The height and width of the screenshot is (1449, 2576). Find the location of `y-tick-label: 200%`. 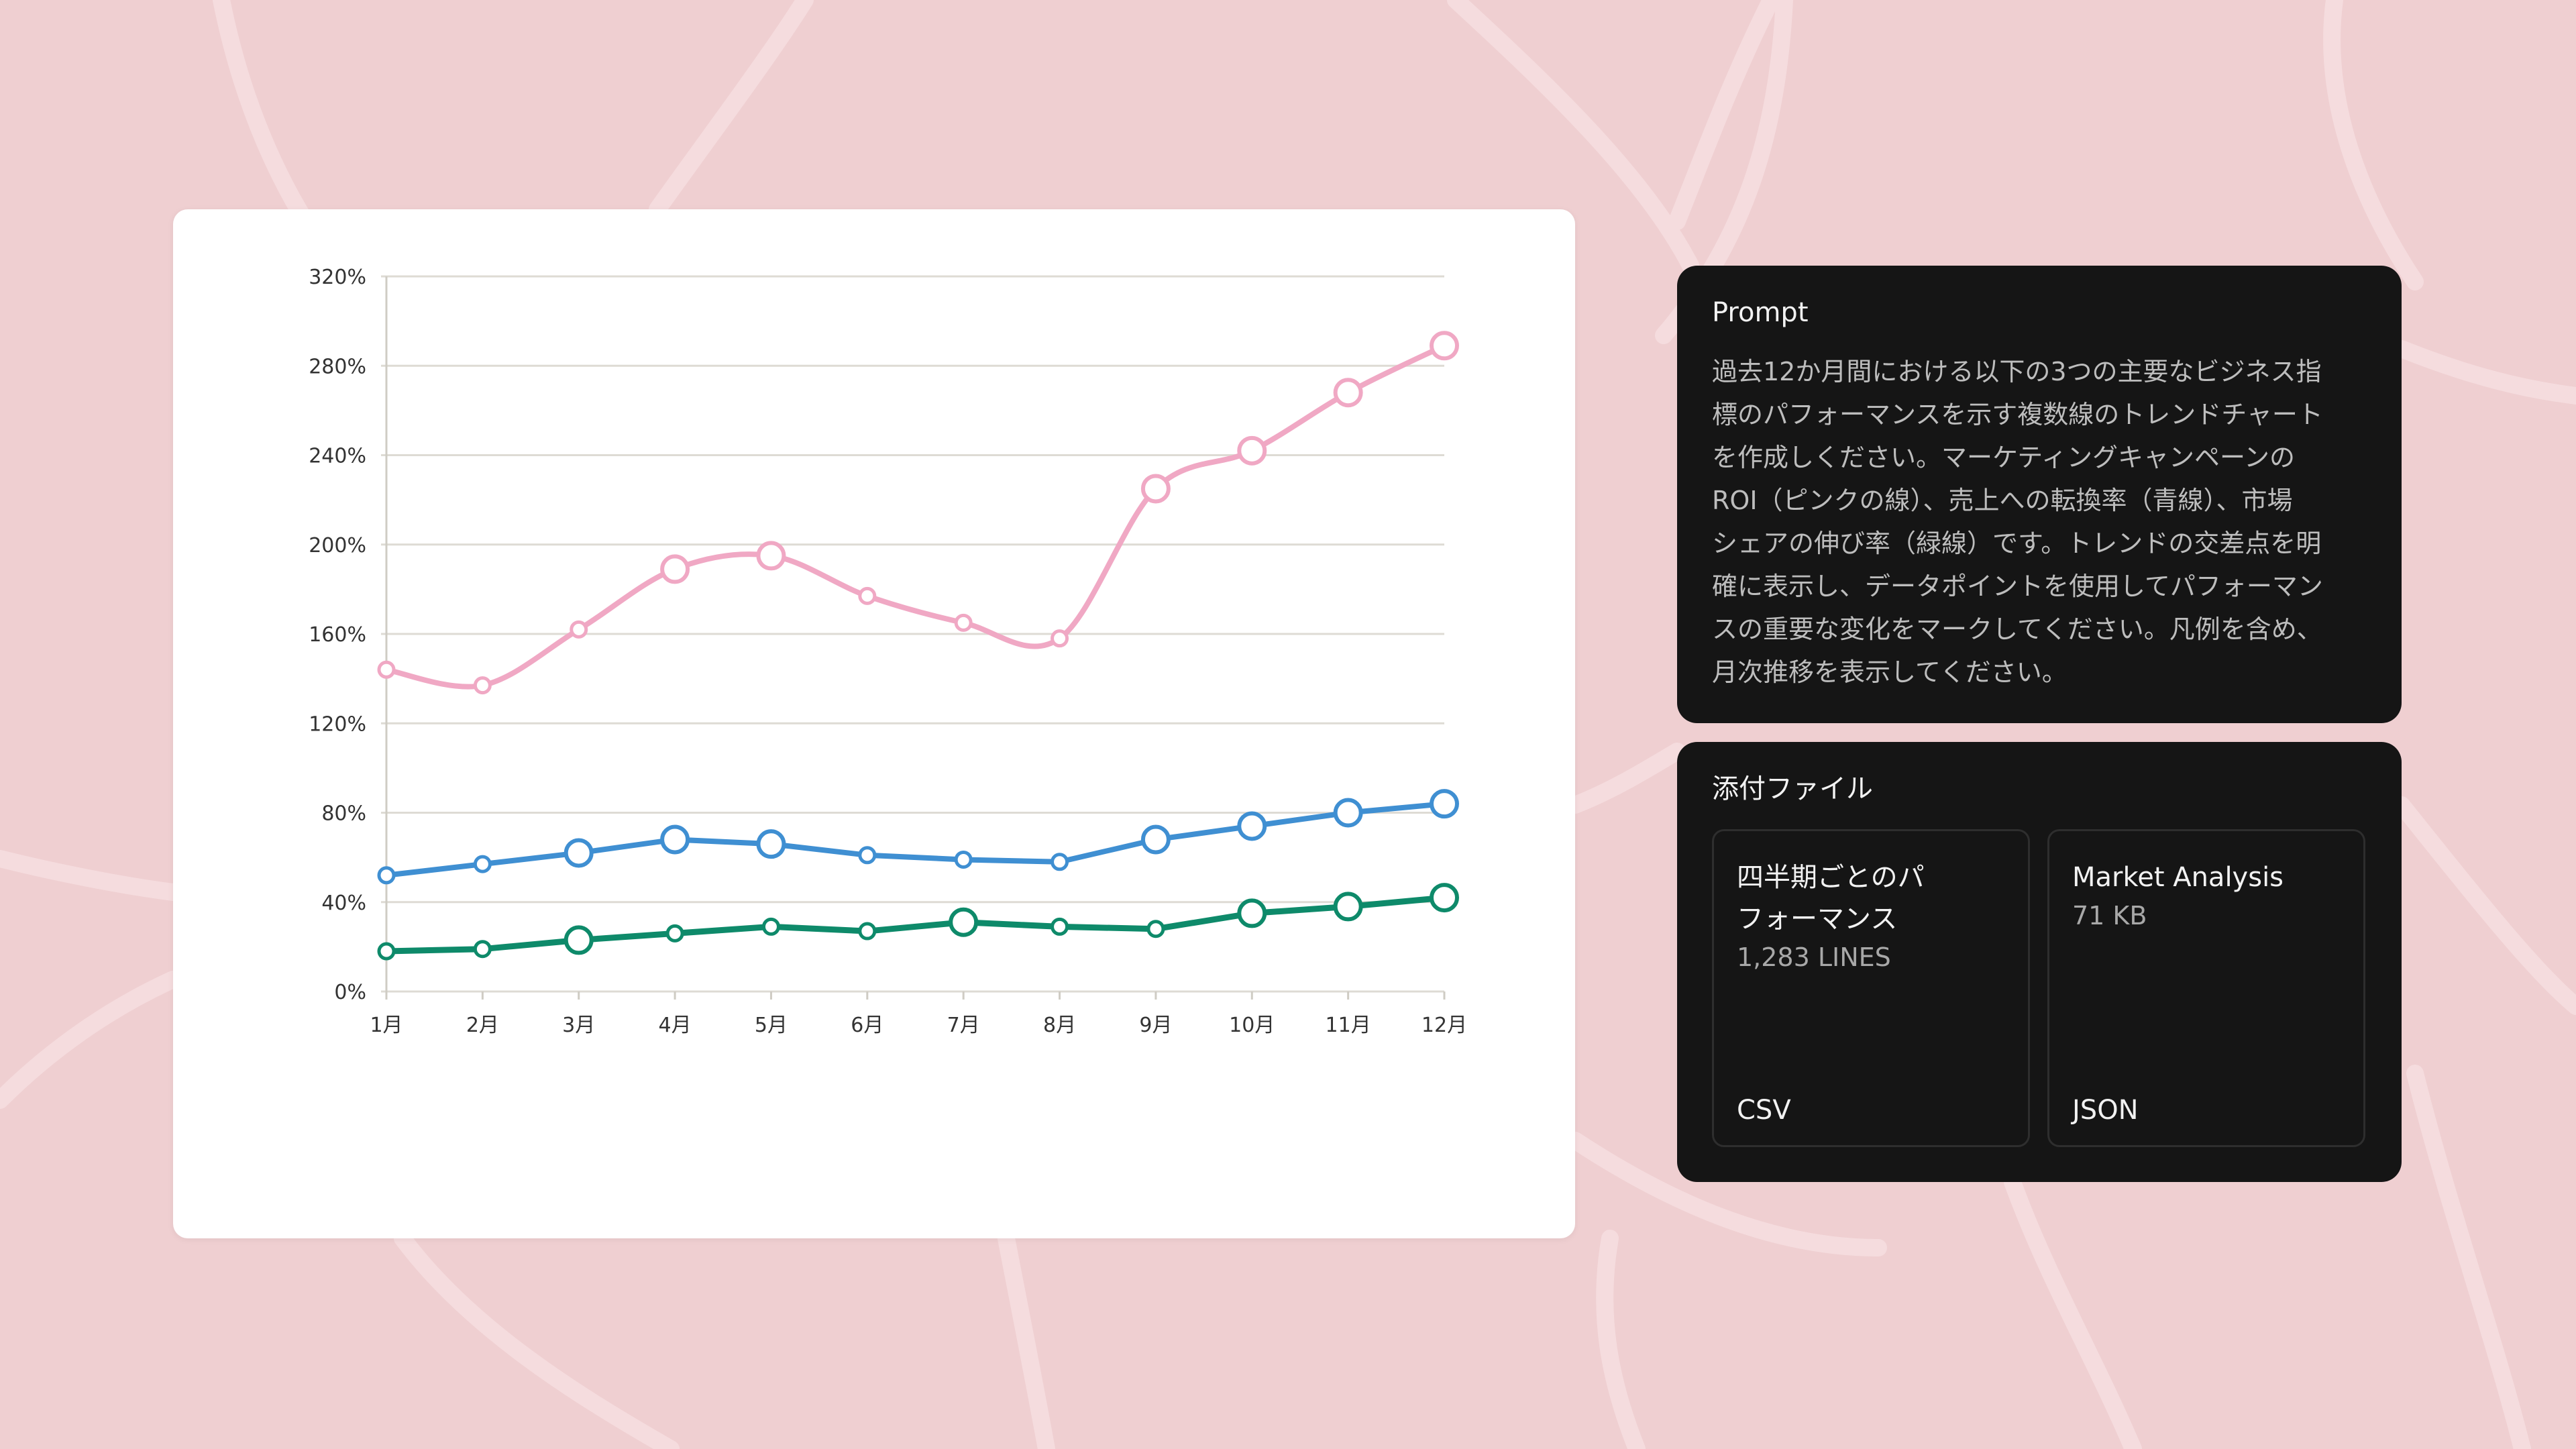

y-tick-label: 200% is located at coordinates (337, 545).